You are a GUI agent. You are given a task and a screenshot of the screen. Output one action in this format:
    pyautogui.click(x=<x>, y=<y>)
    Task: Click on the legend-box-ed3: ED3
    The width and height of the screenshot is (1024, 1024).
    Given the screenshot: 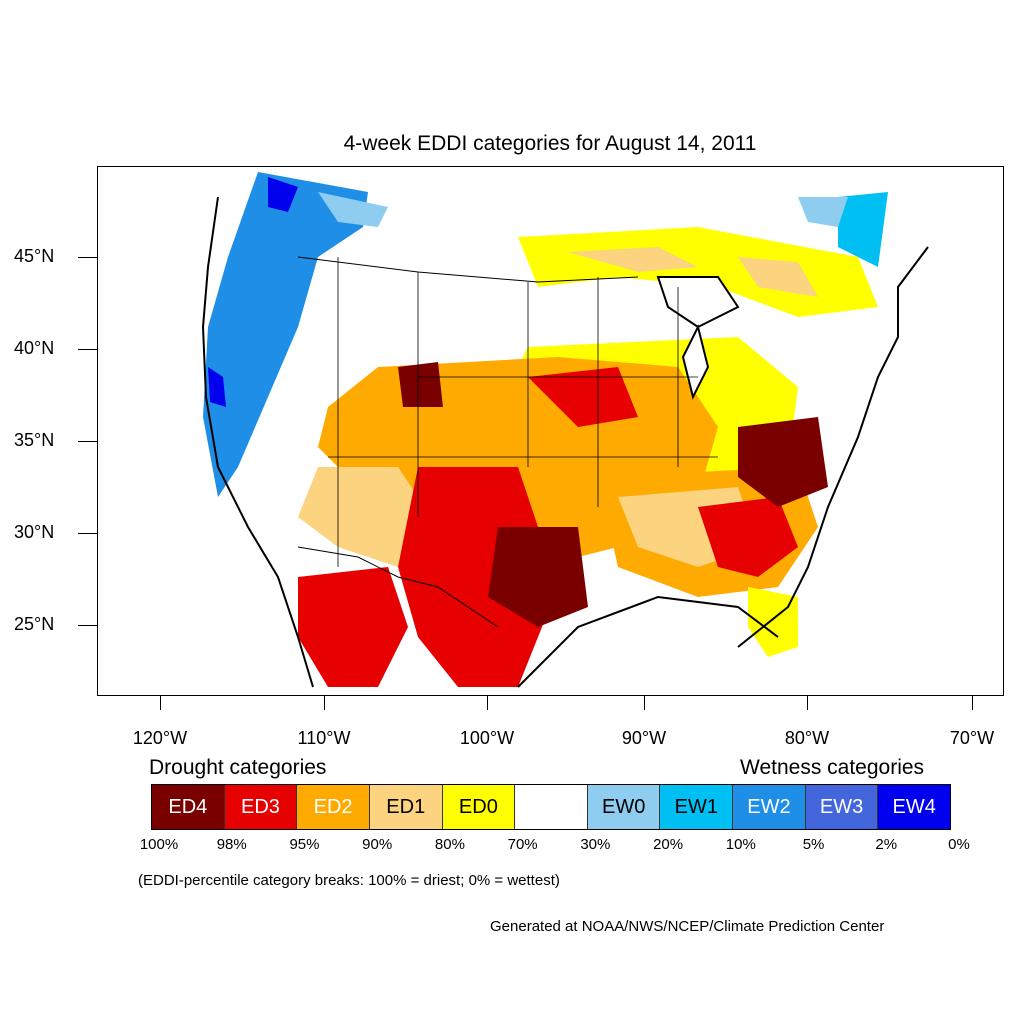 What is the action you would take?
    pyautogui.click(x=261, y=807)
    